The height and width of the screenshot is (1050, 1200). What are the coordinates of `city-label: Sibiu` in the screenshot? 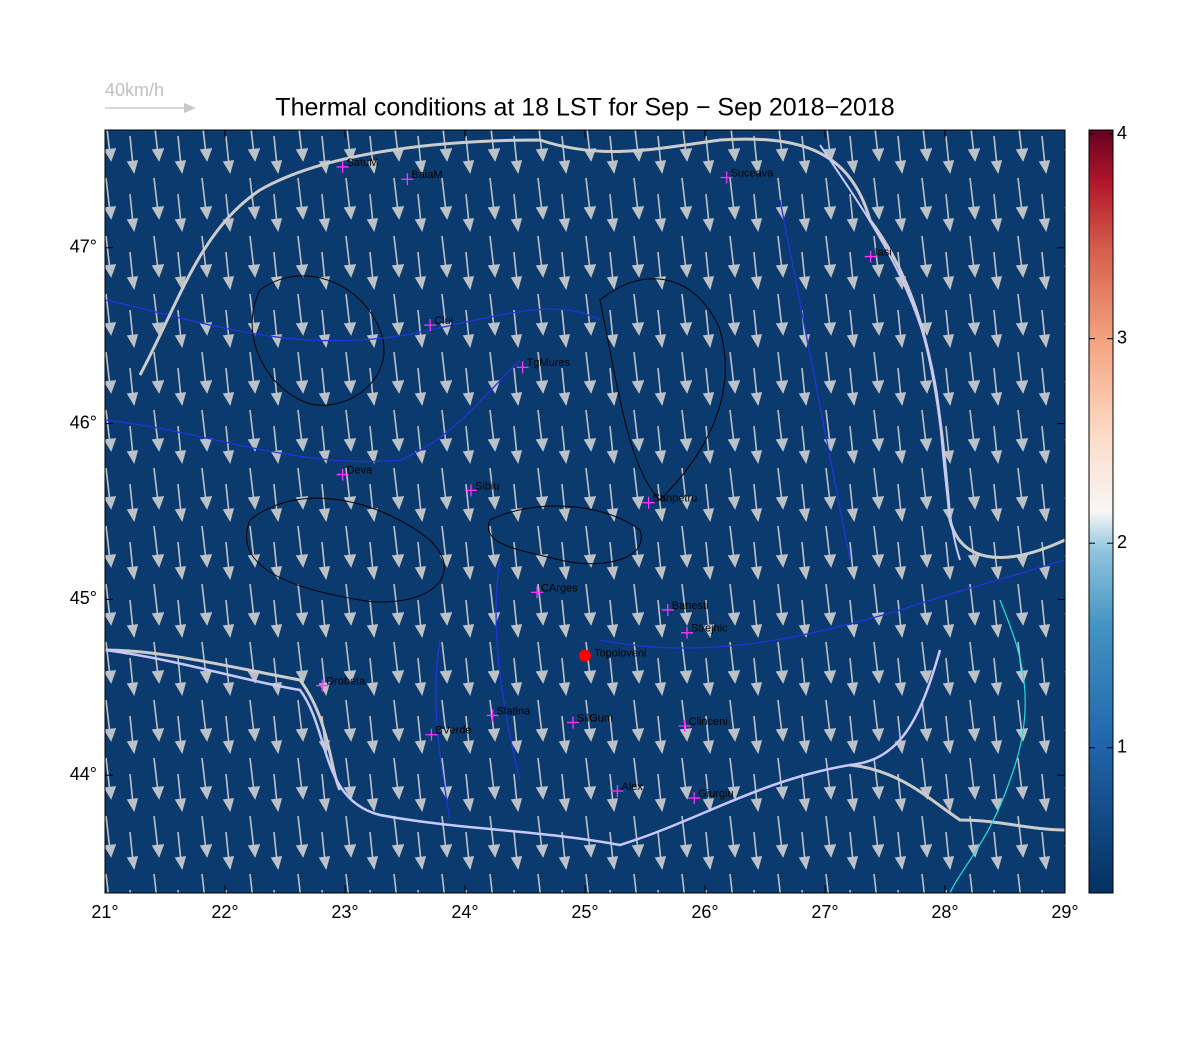 It's located at (487, 486).